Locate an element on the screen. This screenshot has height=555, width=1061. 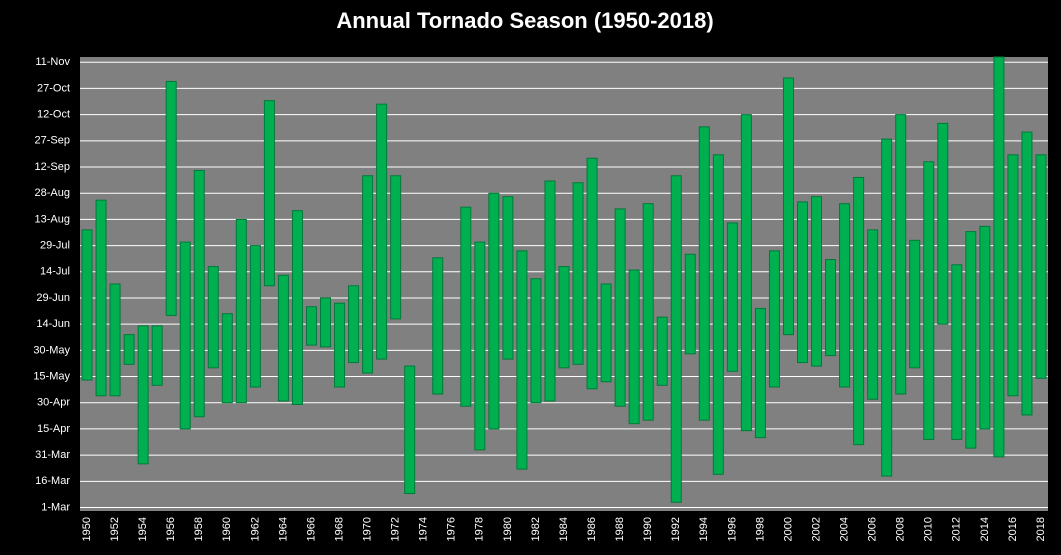
x-tick-label: 1990 is located at coordinates (648, 529).